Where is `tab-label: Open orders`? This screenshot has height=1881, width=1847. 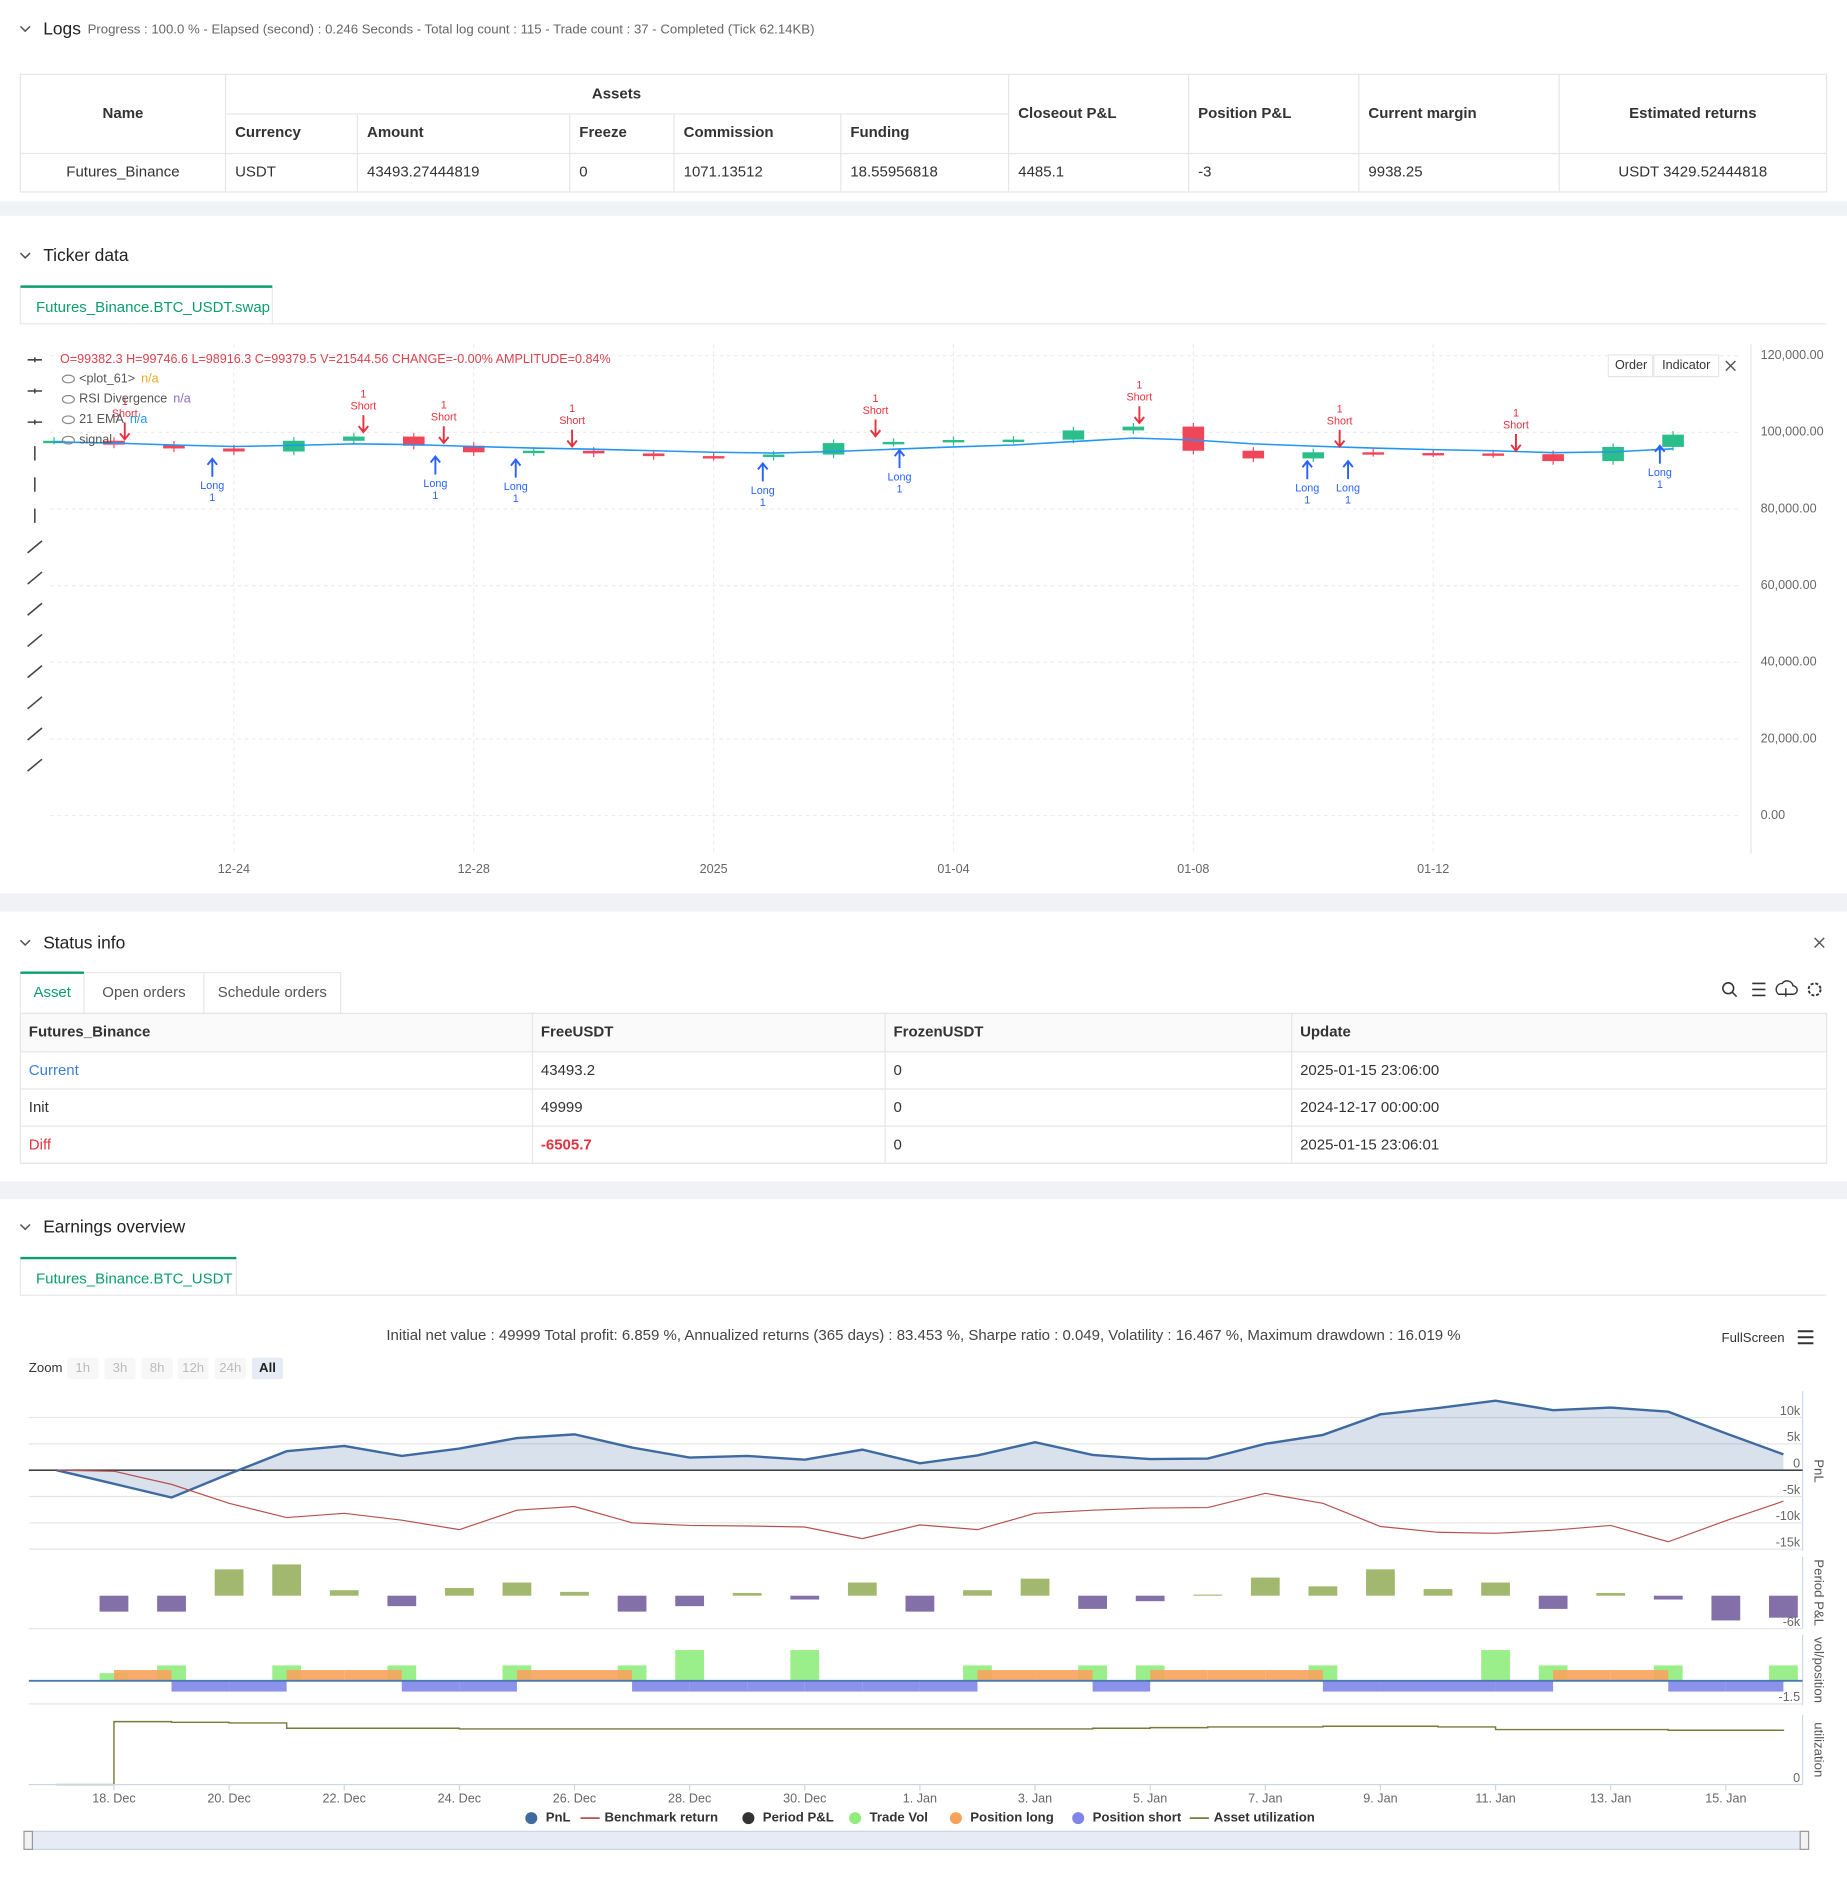 tab-label: Open orders is located at coordinates (143, 992).